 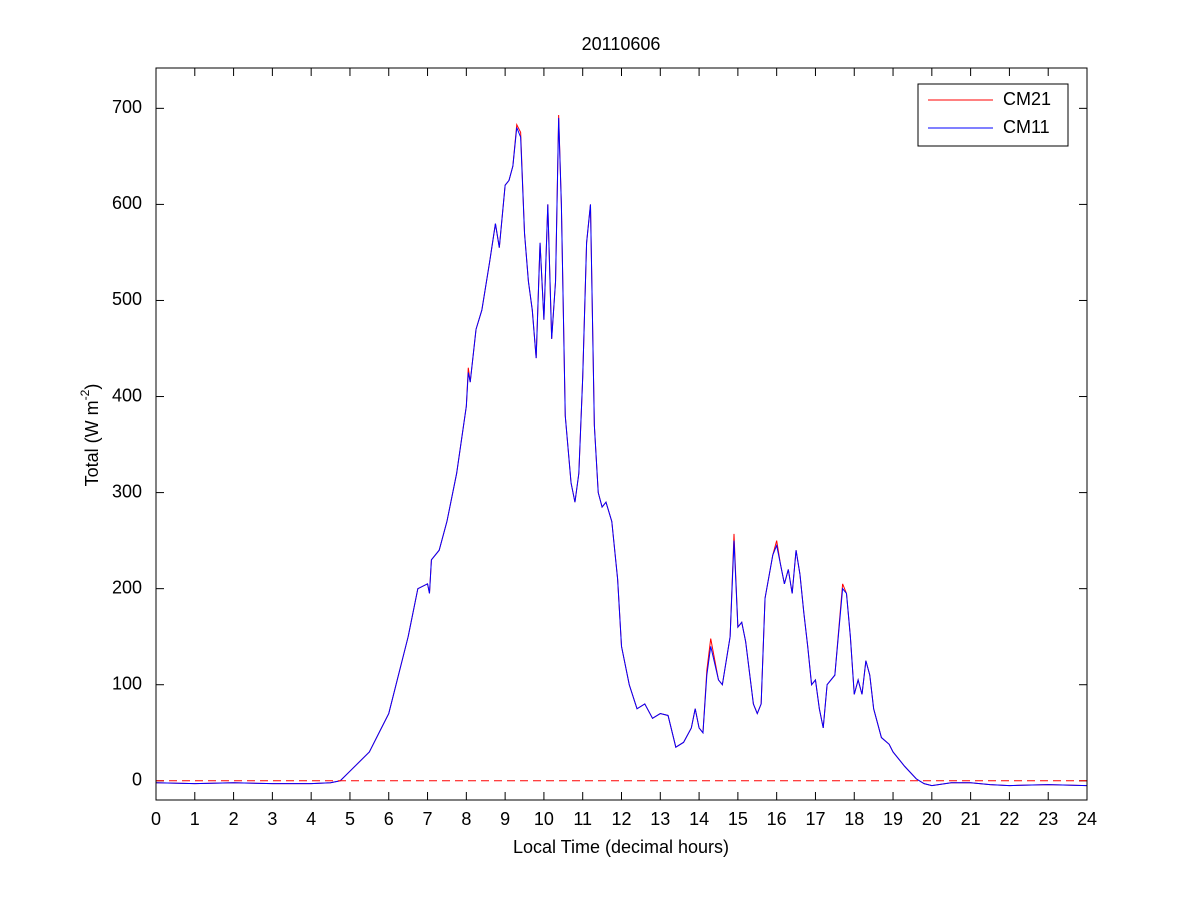 I want to click on y-tick-label: 400, so click(x=127, y=395).